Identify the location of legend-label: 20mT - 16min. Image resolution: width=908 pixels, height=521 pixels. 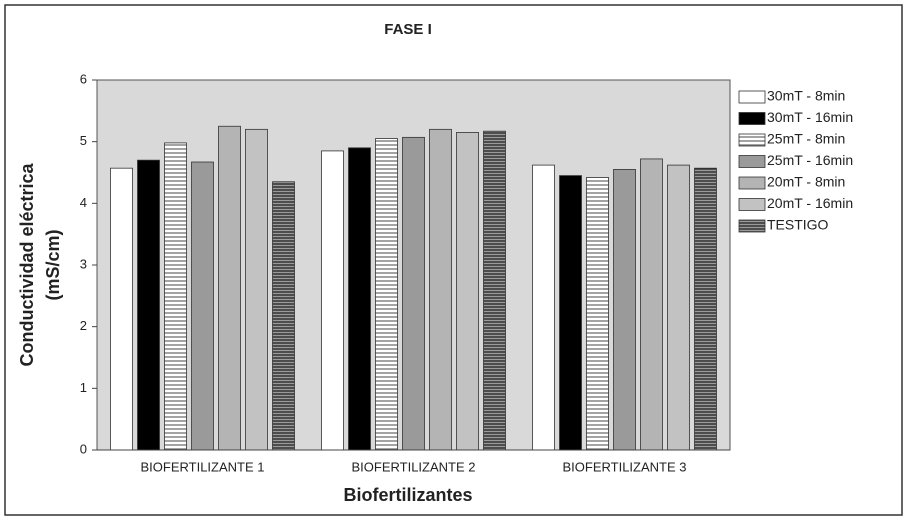
(810, 203).